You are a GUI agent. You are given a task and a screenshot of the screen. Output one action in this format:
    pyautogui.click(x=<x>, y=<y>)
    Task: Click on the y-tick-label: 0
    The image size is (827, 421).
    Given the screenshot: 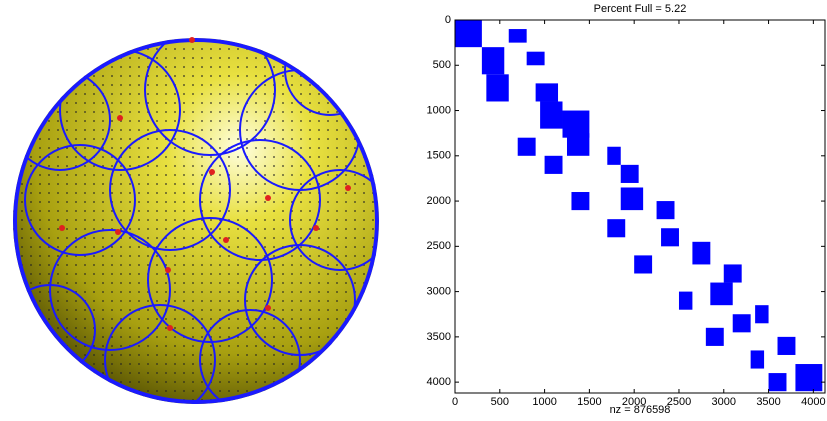 What is the action you would take?
    pyautogui.click(x=448, y=20)
    